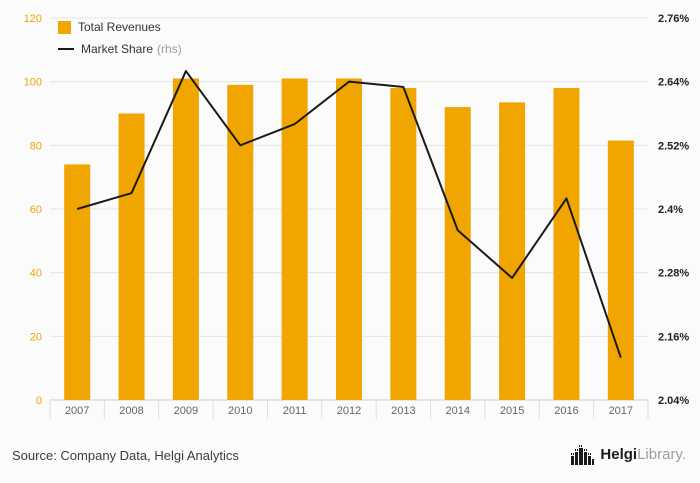 This screenshot has height=483, width=700. What do you see at coordinates (349, 411) in the screenshot?
I see `x-axis-category-label: 2012` at bounding box center [349, 411].